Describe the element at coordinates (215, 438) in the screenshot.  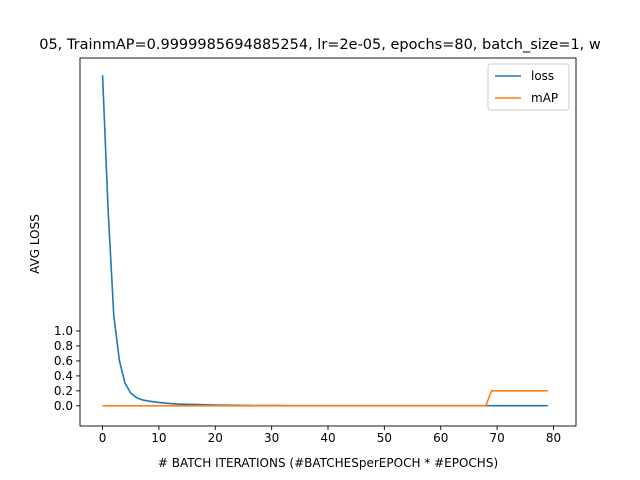
I see `x-tick-label: 20` at that location.